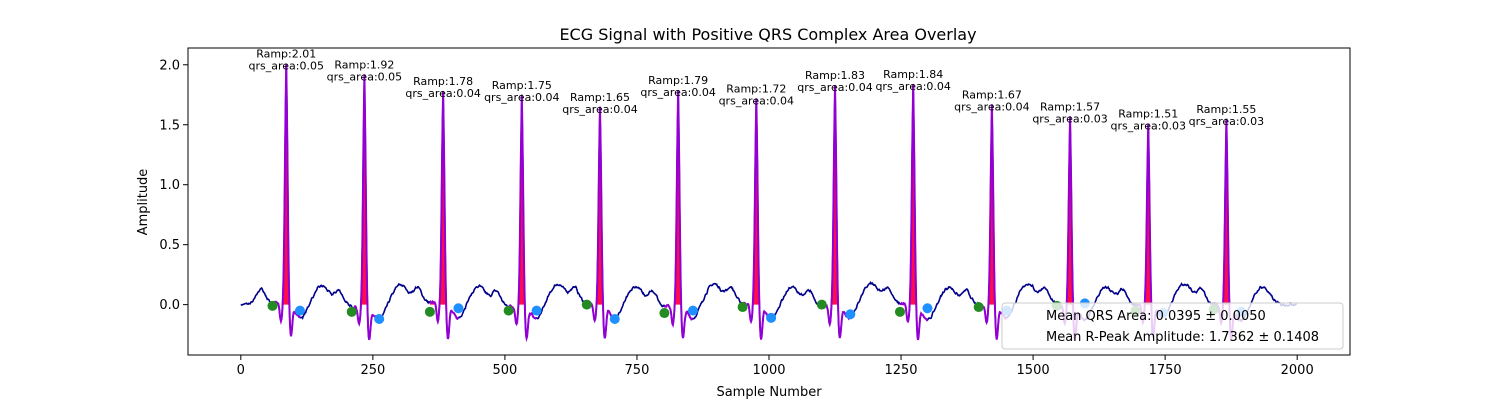 The height and width of the screenshot is (400, 1500). Describe the element at coordinates (756, 88) in the screenshot. I see `r-peak-amplitude-label: Ramp:1.72` at that location.